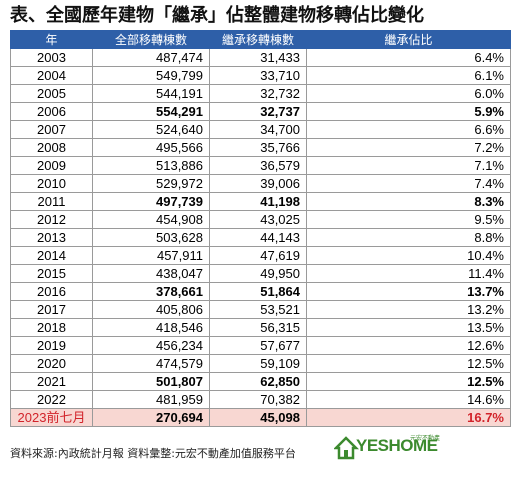  What do you see at coordinates (151, 309) in the screenshot?
I see `cell-total: 405,806` at bounding box center [151, 309].